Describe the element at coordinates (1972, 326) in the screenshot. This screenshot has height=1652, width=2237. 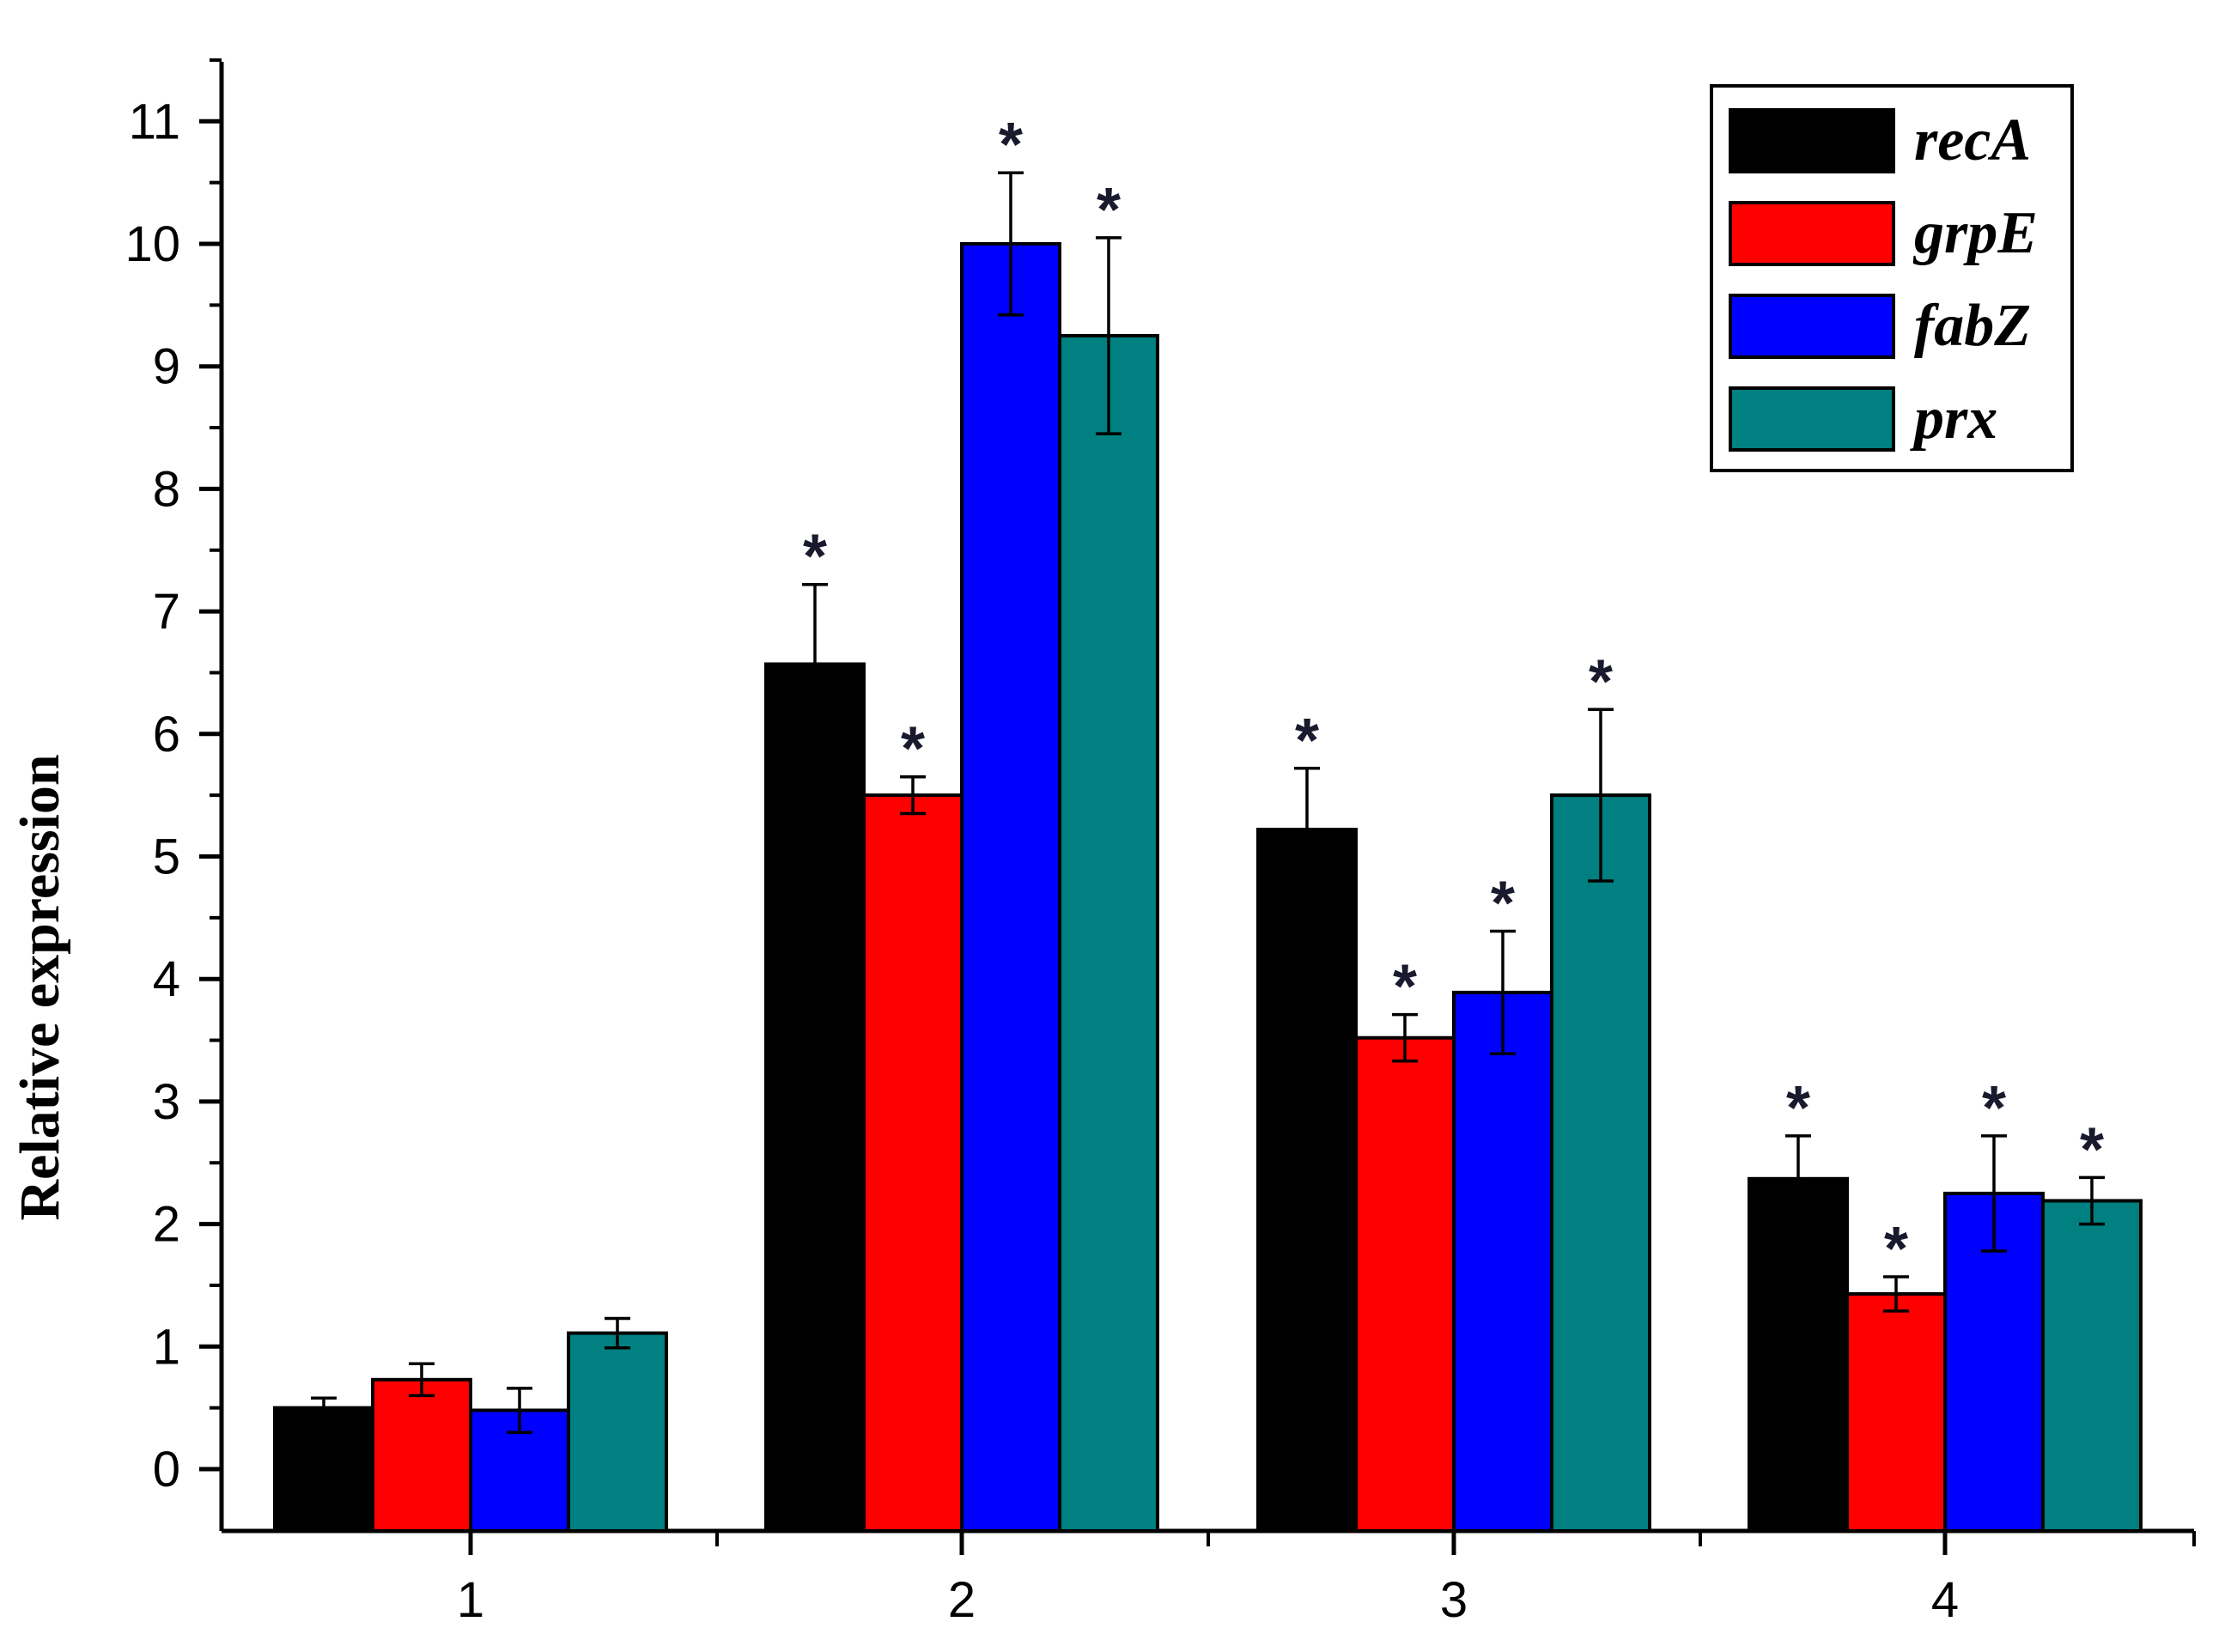
I see `legend-label-fabZ: fabZ` at that location.